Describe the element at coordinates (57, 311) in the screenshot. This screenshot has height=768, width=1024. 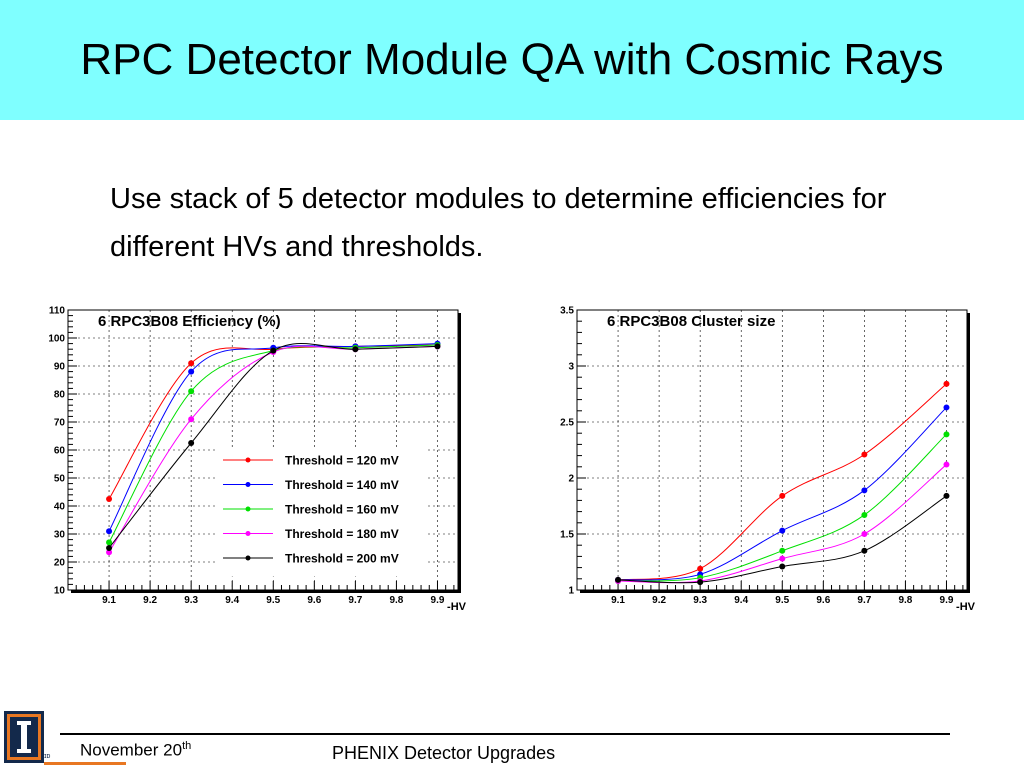
I see `y-tick-label: 110` at that location.